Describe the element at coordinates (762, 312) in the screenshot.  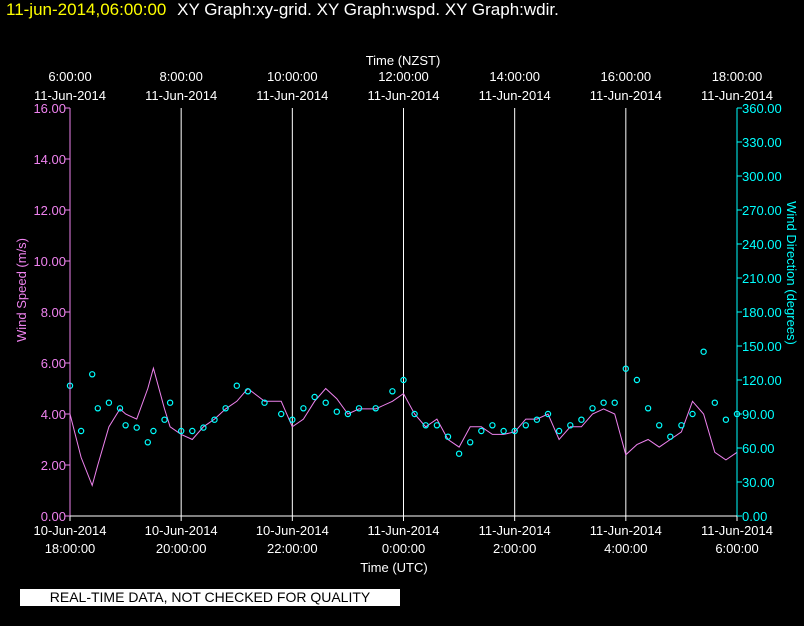
I see `right-tick-label: 180.00` at that location.